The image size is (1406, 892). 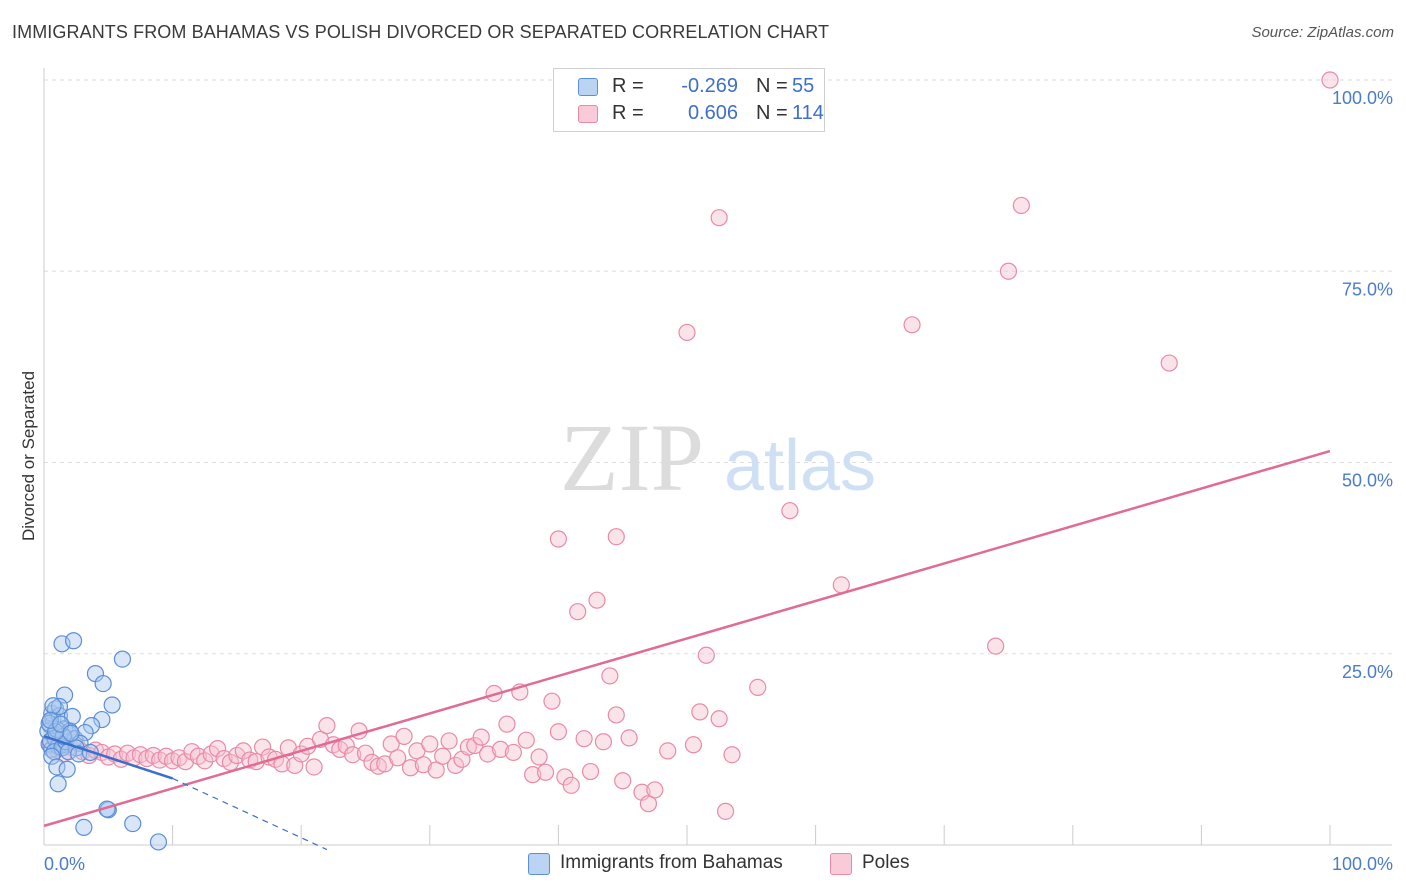 What do you see at coordinates (671, 862) in the screenshot?
I see `legend-label-bahamas: Immigrants from Bahamas` at bounding box center [671, 862].